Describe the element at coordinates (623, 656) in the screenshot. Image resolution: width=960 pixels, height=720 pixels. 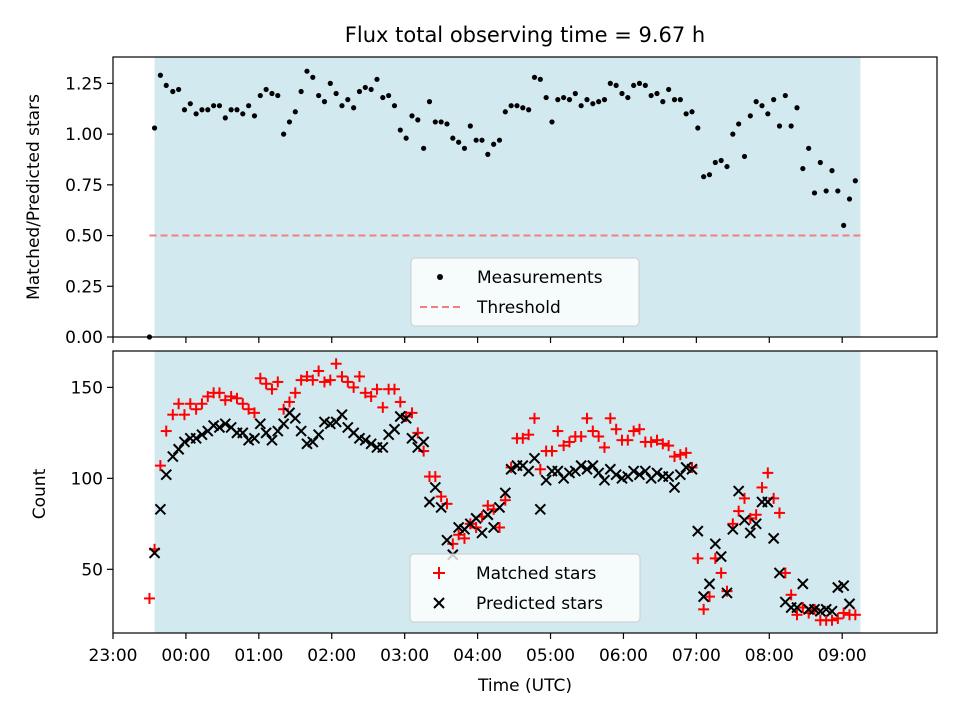
I see `x-tick-label: 06:00` at that location.